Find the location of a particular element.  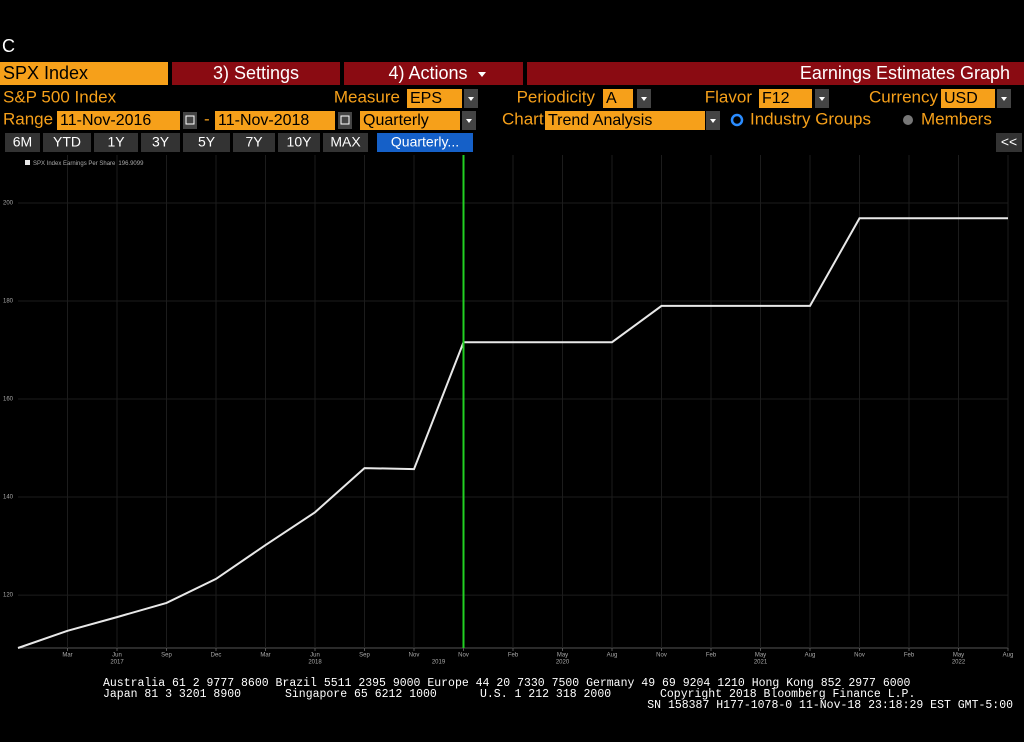

actions-tab is located at coordinates (433, 73).